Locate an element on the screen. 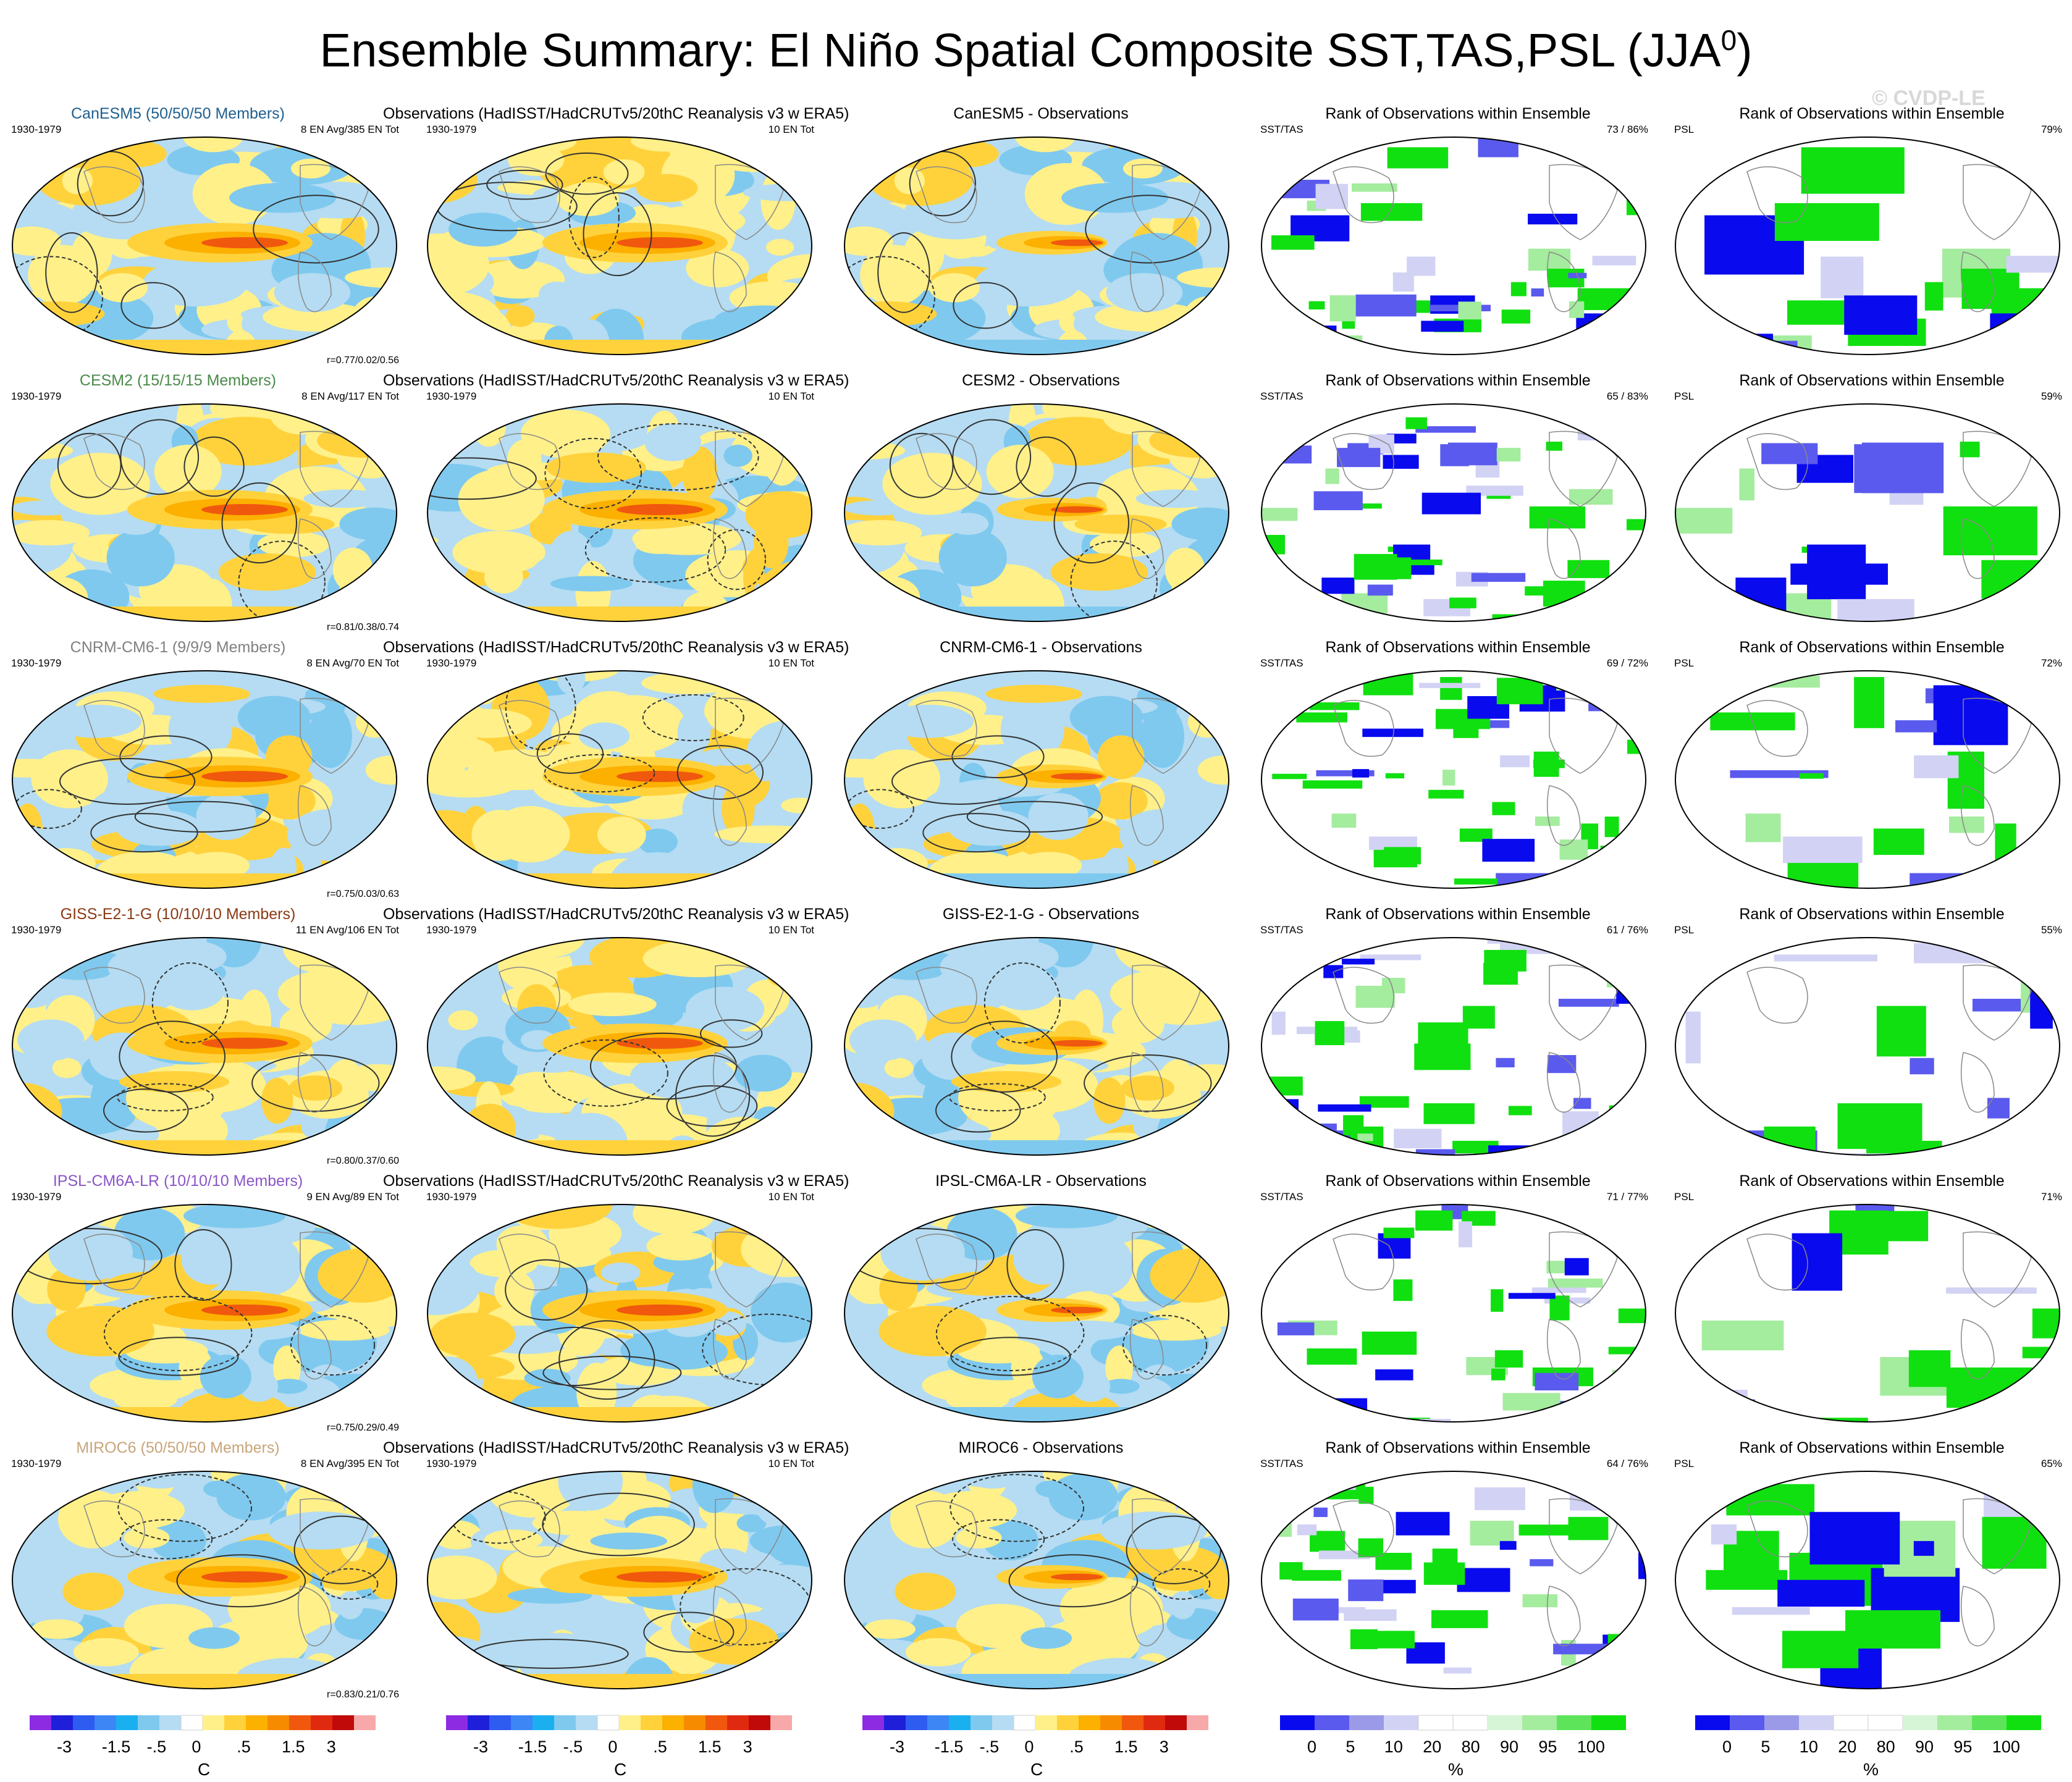 Image resolution: width=2072 pixels, height=1782 pixels. colorbar-tick-label: 0 is located at coordinates (197, 1747).